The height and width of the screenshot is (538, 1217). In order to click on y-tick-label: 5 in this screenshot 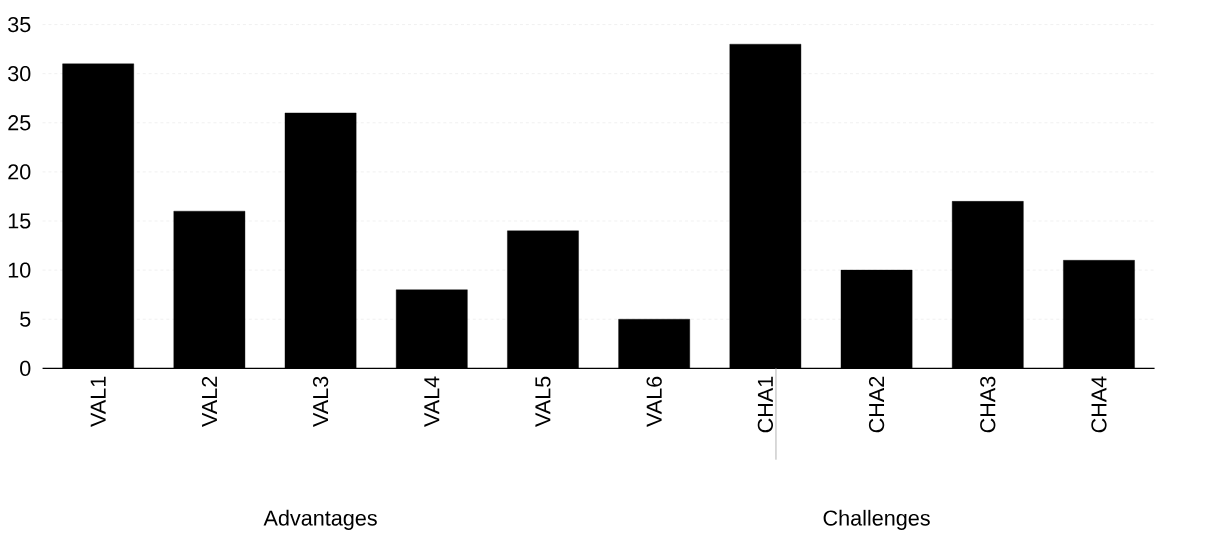, I will do `click(25, 319)`.